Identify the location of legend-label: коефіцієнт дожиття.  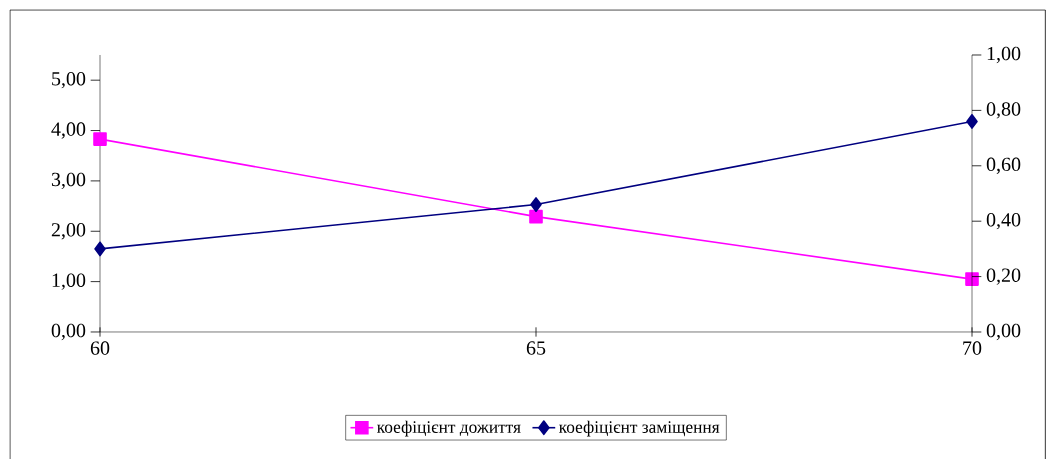
(449, 428).